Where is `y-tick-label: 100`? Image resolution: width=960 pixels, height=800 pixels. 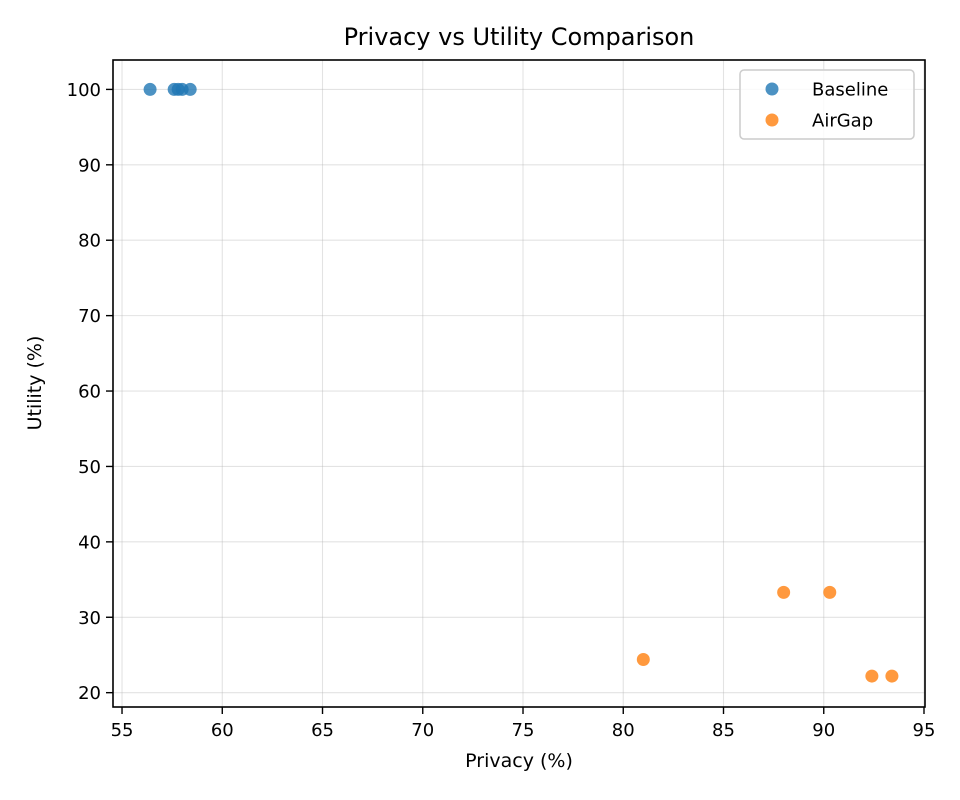 y-tick-label: 100 is located at coordinates (84, 90).